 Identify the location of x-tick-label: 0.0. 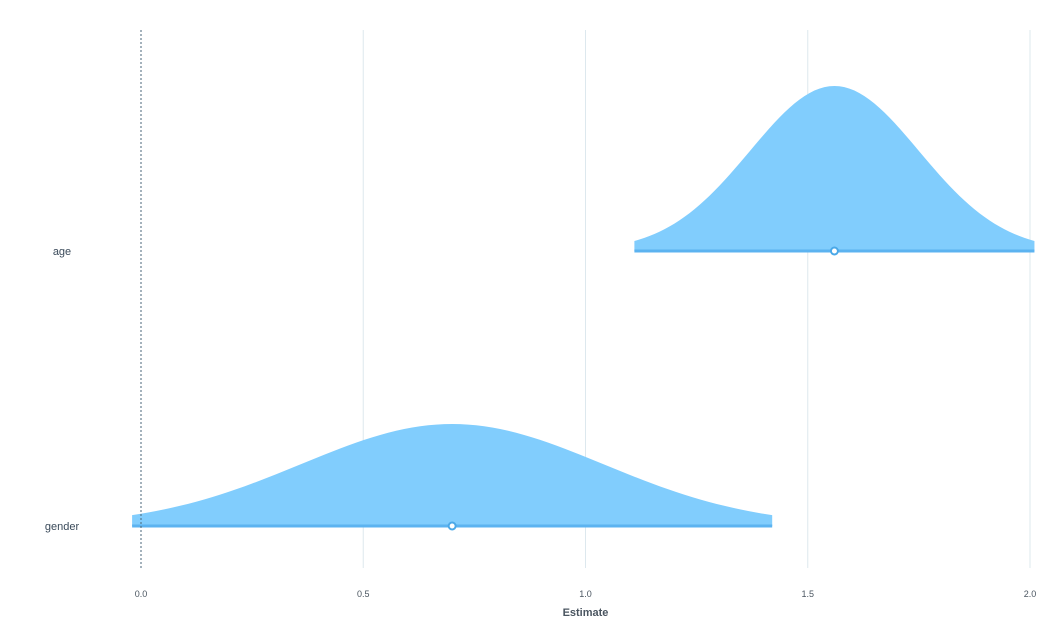
(141, 594).